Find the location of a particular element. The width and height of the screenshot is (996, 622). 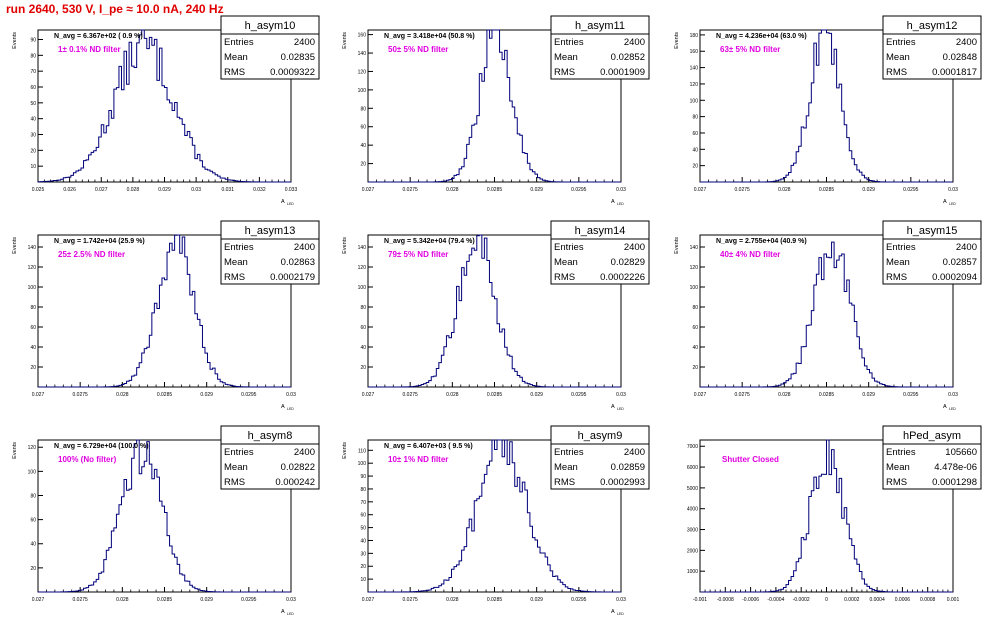

x-tick-label: 0 is located at coordinates (826, 600).